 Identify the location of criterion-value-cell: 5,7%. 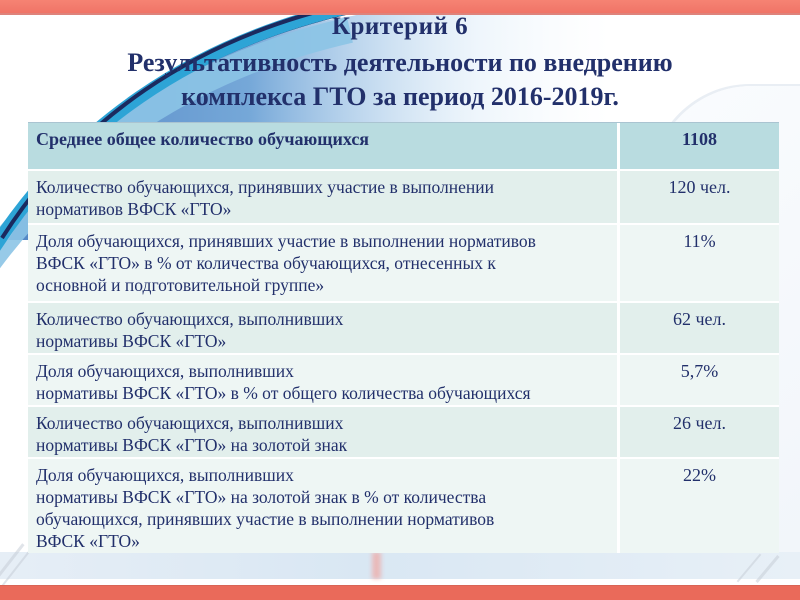
(698, 380).